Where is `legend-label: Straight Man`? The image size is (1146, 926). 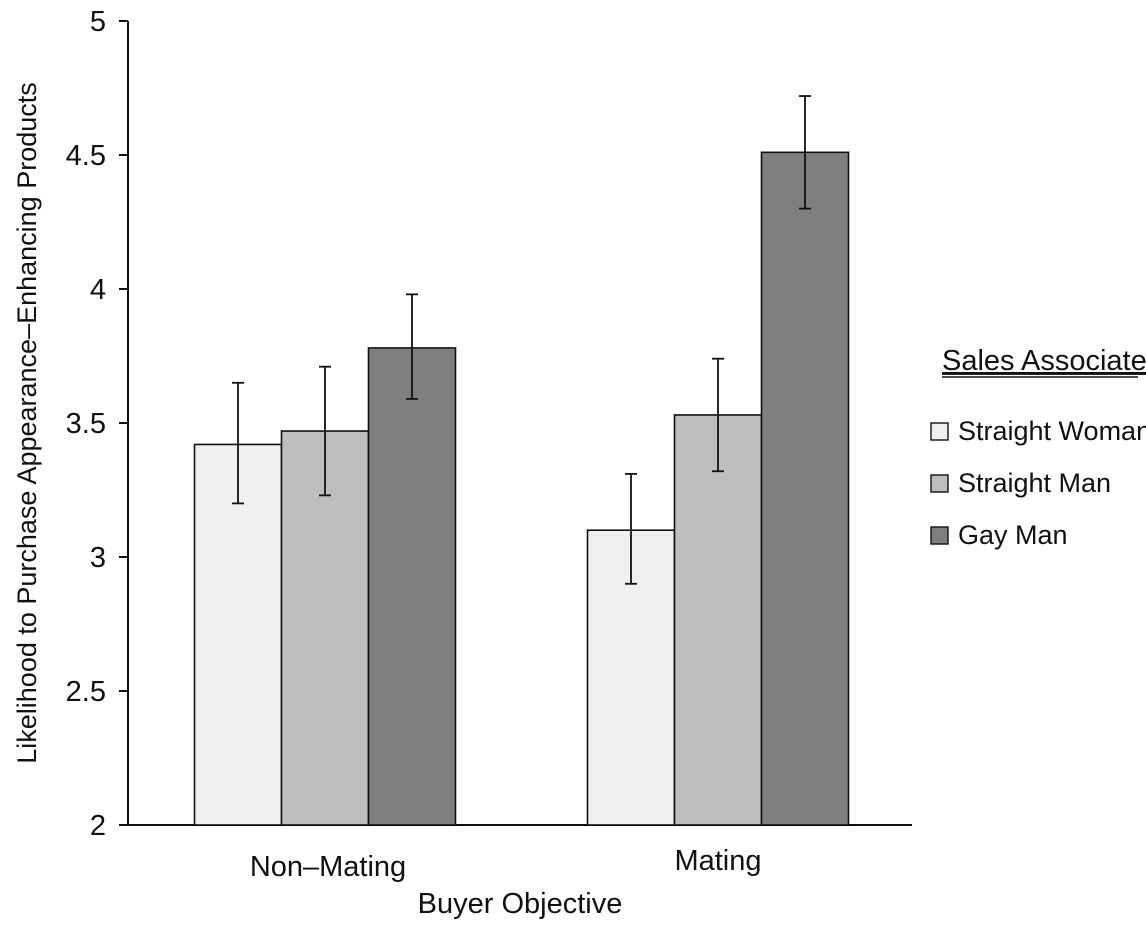 legend-label: Straight Man is located at coordinates (1034, 483).